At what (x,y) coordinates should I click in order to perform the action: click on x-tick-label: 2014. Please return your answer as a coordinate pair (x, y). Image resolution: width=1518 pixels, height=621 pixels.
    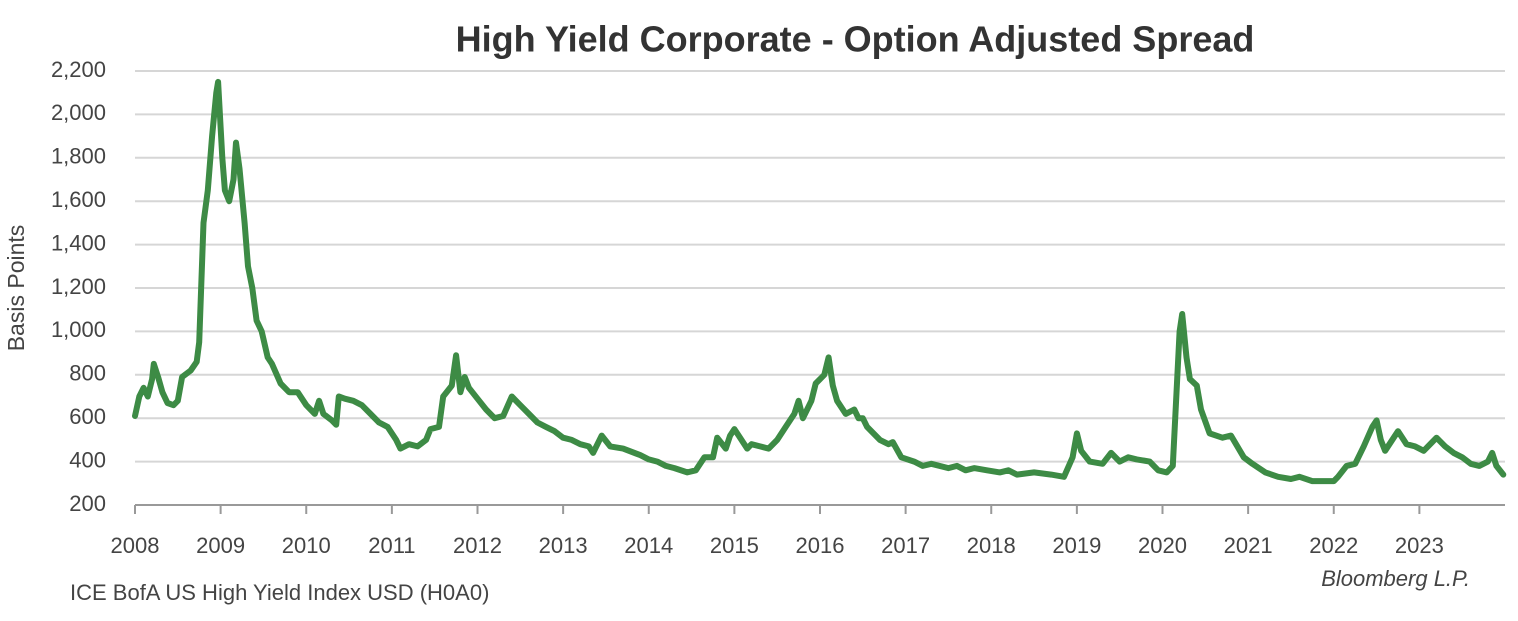
    Looking at the image, I should click on (648, 545).